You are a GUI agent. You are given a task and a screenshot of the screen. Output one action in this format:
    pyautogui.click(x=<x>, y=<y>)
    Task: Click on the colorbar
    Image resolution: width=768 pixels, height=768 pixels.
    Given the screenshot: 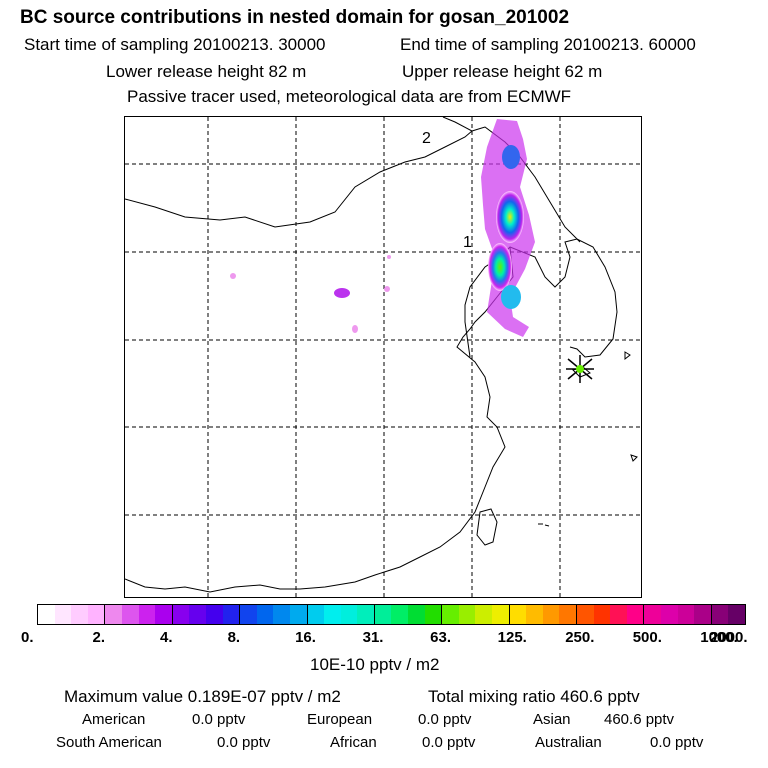 What is the action you would take?
    pyautogui.click(x=391, y=614)
    